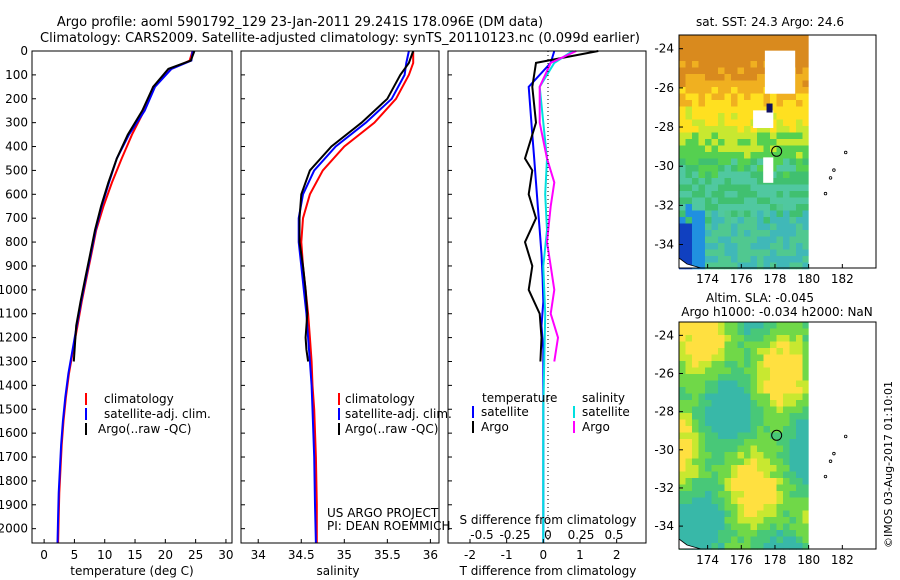 Image resolution: width=900 pixels, height=580 pixels. I want to click on sla-map-frame, so click(777, 435).